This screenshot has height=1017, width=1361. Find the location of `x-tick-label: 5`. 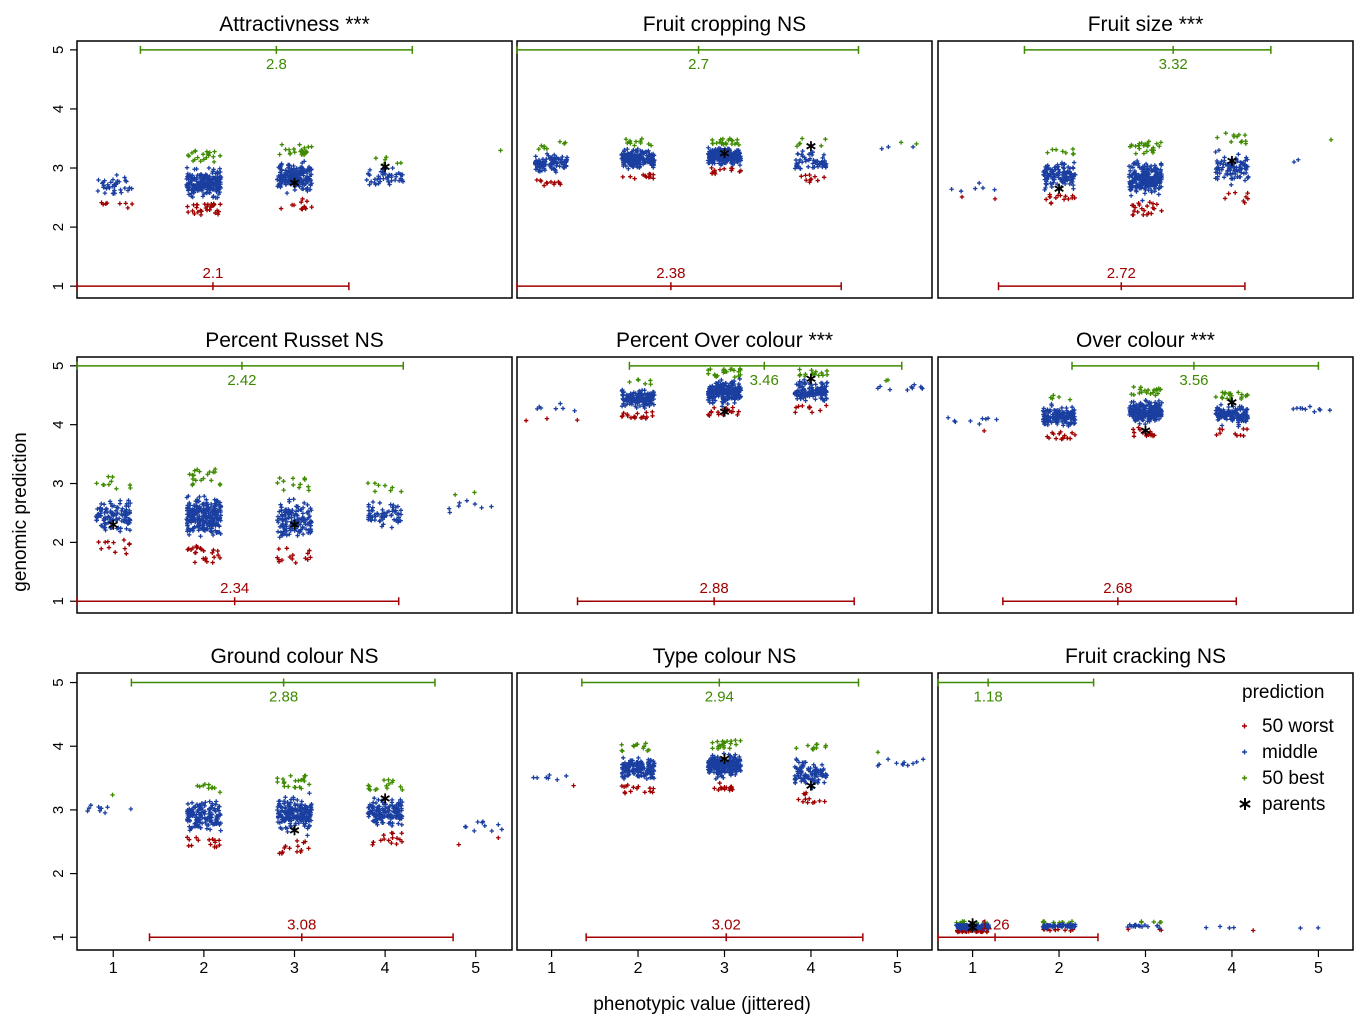

x-tick-label: 5 is located at coordinates (475, 968).